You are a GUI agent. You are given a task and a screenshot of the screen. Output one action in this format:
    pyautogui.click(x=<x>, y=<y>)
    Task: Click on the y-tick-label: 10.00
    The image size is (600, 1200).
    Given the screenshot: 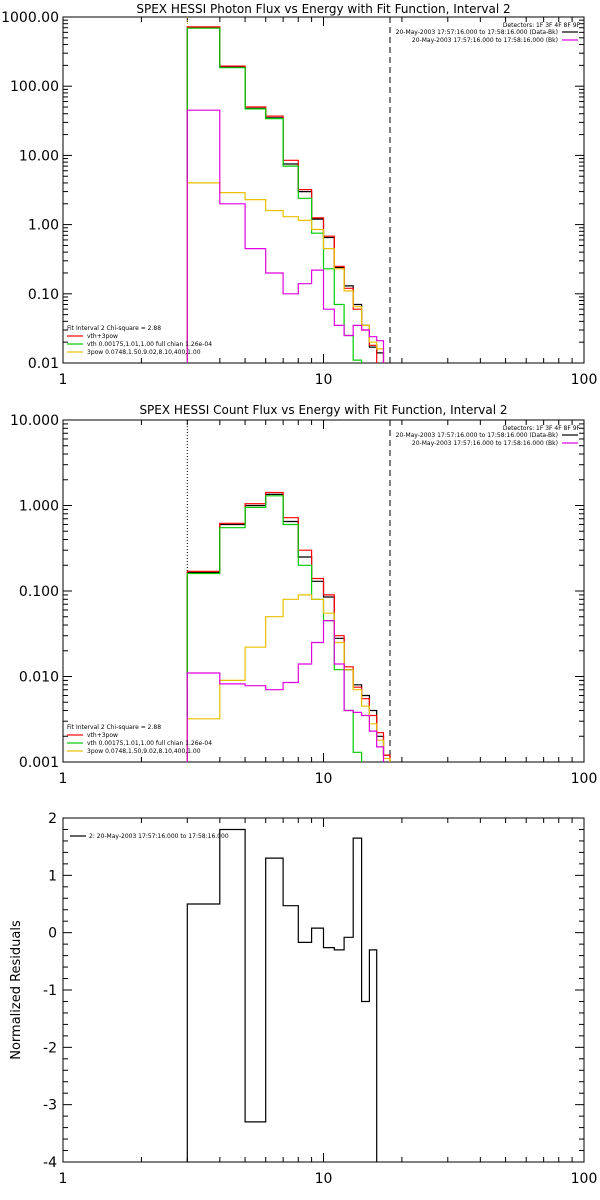 What is the action you would take?
    pyautogui.click(x=39, y=156)
    